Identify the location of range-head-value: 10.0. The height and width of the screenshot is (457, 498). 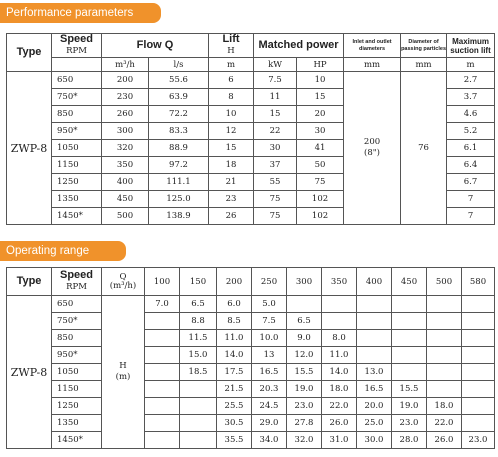
(269, 338).